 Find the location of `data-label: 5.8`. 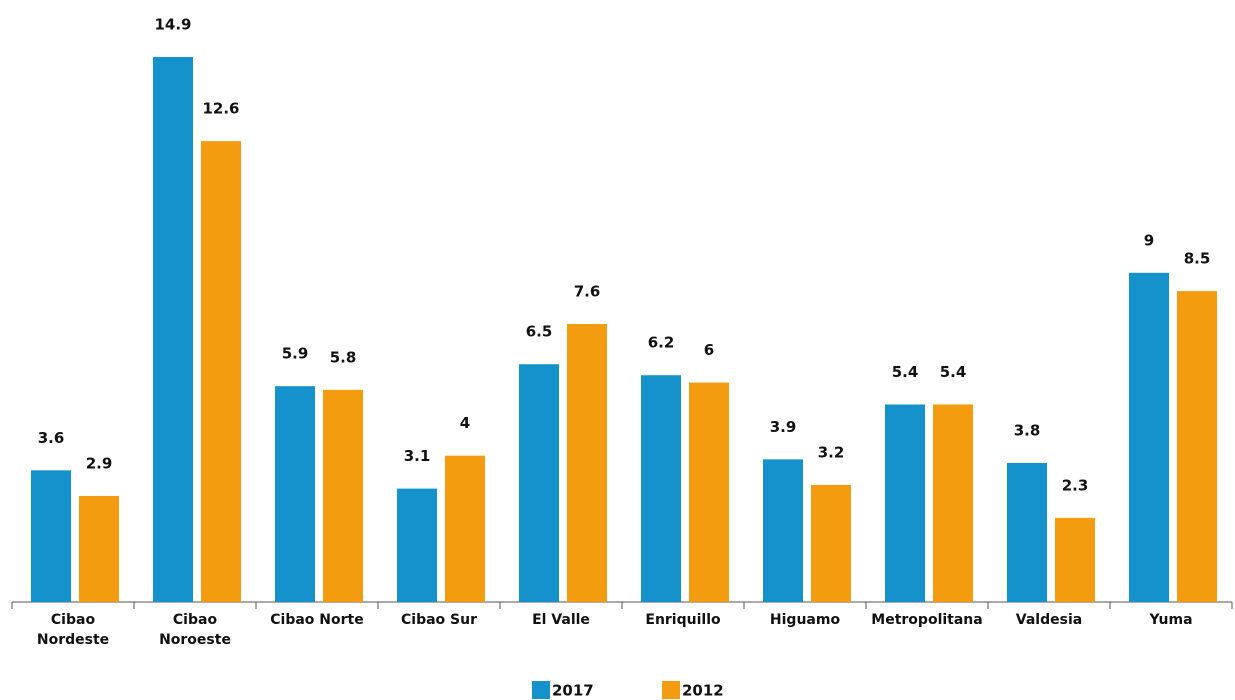

data-label: 5.8 is located at coordinates (343, 357).